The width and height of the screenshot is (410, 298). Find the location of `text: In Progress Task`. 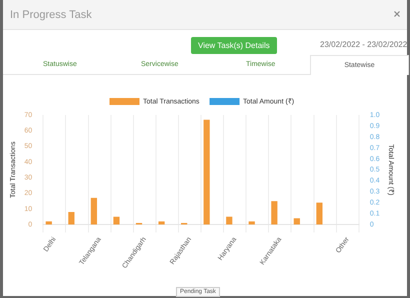

text: In Progress Task is located at coordinates (51, 15).